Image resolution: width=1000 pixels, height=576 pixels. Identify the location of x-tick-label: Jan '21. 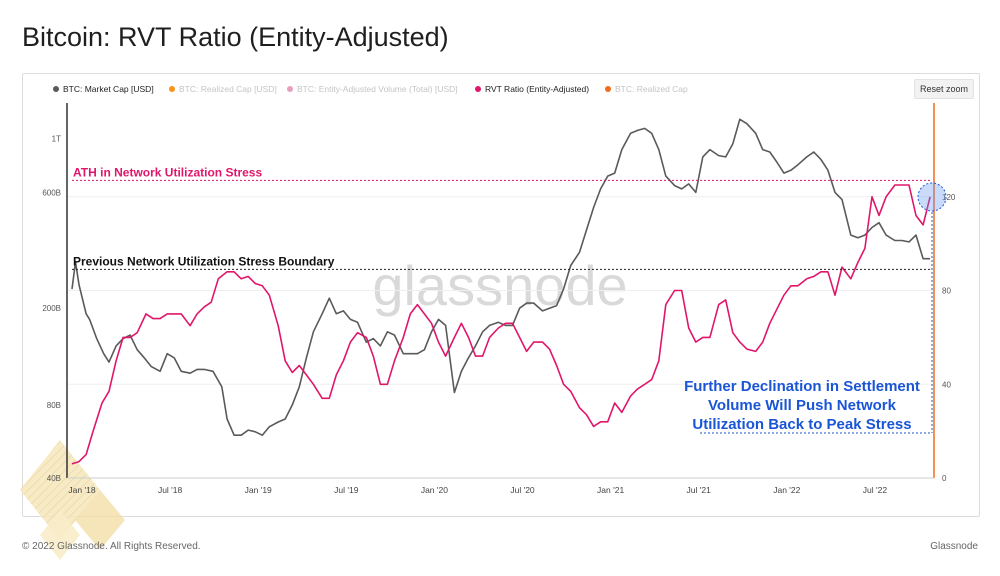
(610, 490).